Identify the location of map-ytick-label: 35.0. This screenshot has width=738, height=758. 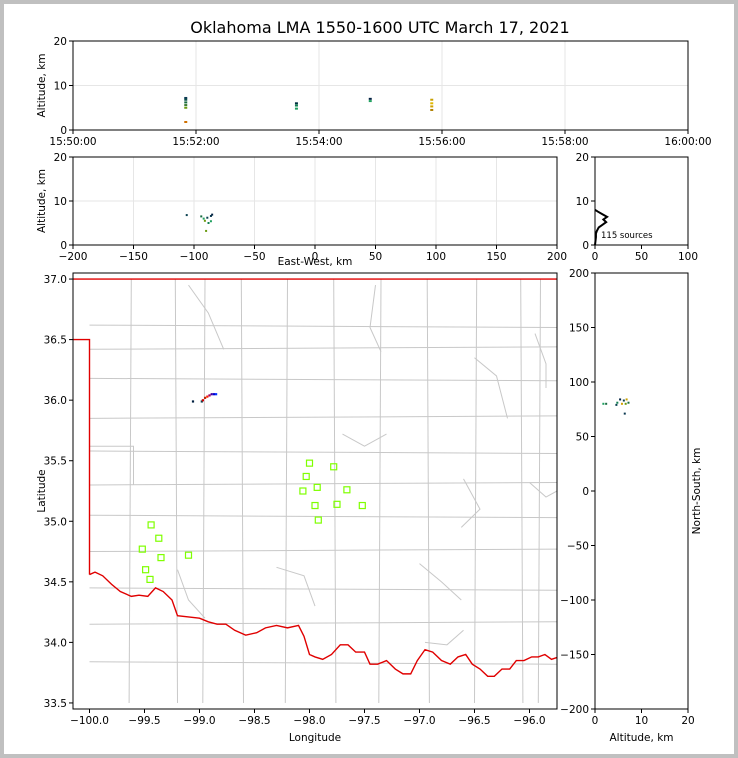
(55, 522).